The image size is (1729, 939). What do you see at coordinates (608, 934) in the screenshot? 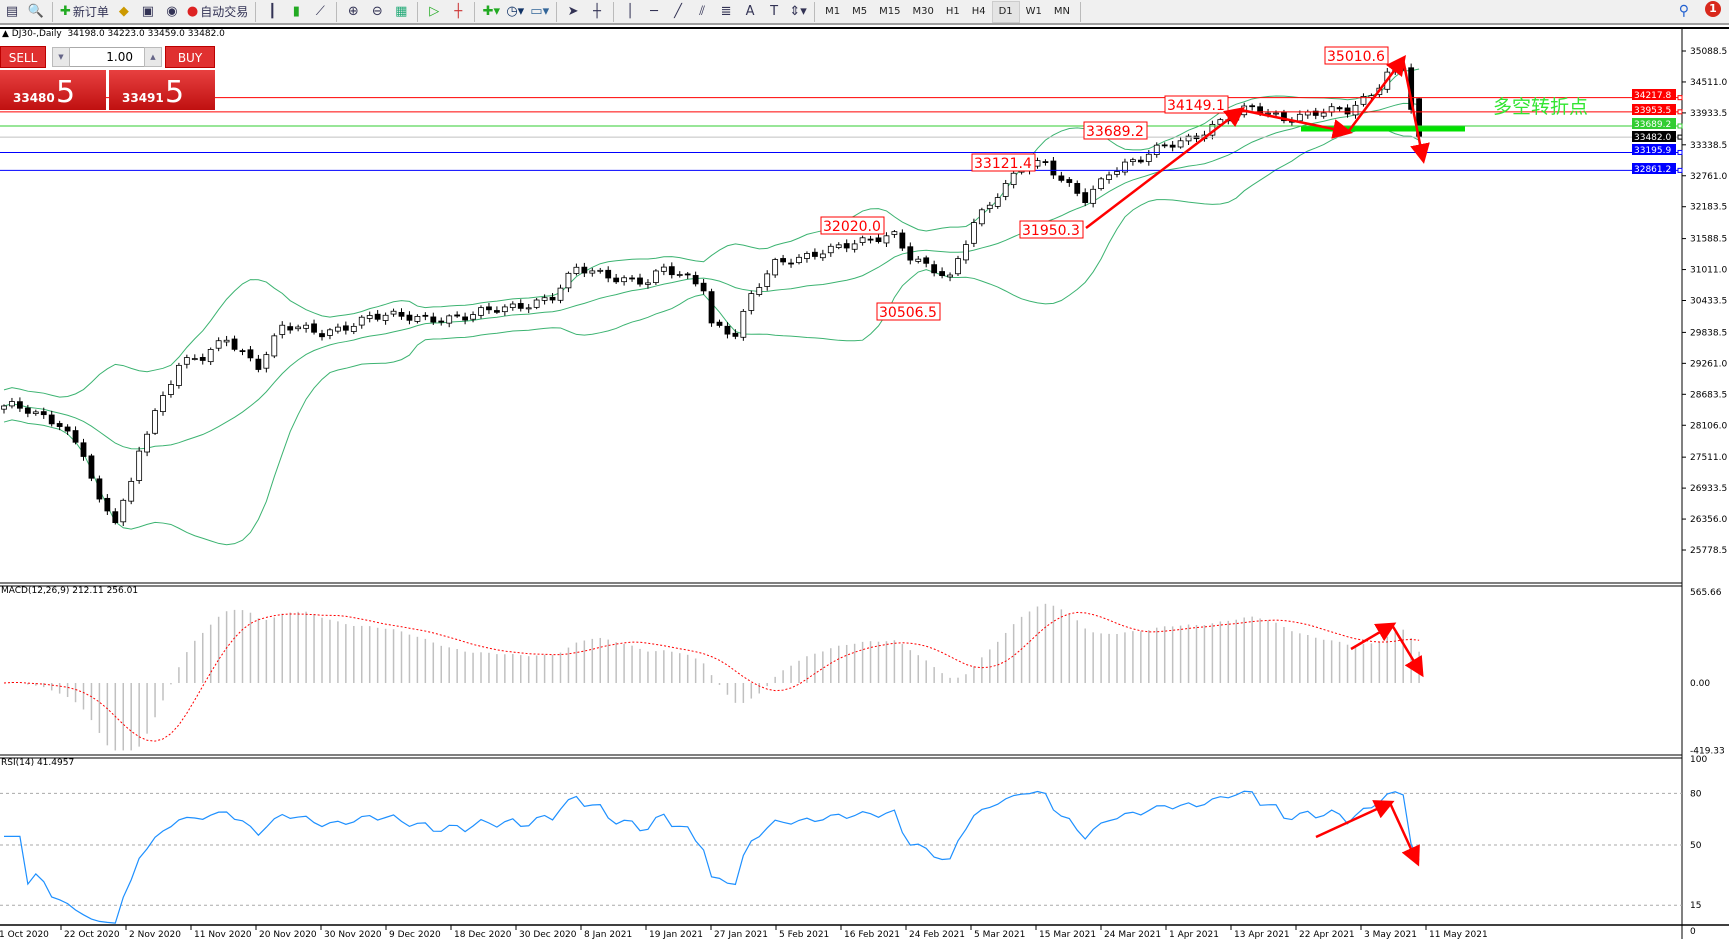
I see `date-label: 8 Jan 2021` at bounding box center [608, 934].